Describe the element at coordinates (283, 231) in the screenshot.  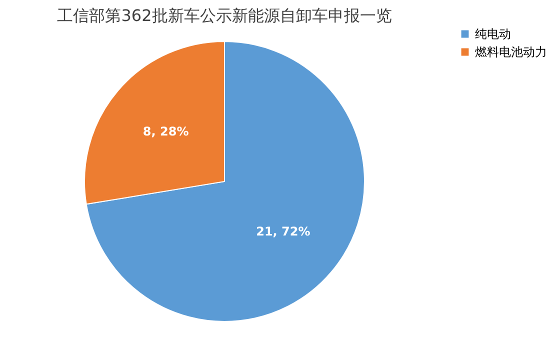
I see `data-label: 21, 72%` at that location.